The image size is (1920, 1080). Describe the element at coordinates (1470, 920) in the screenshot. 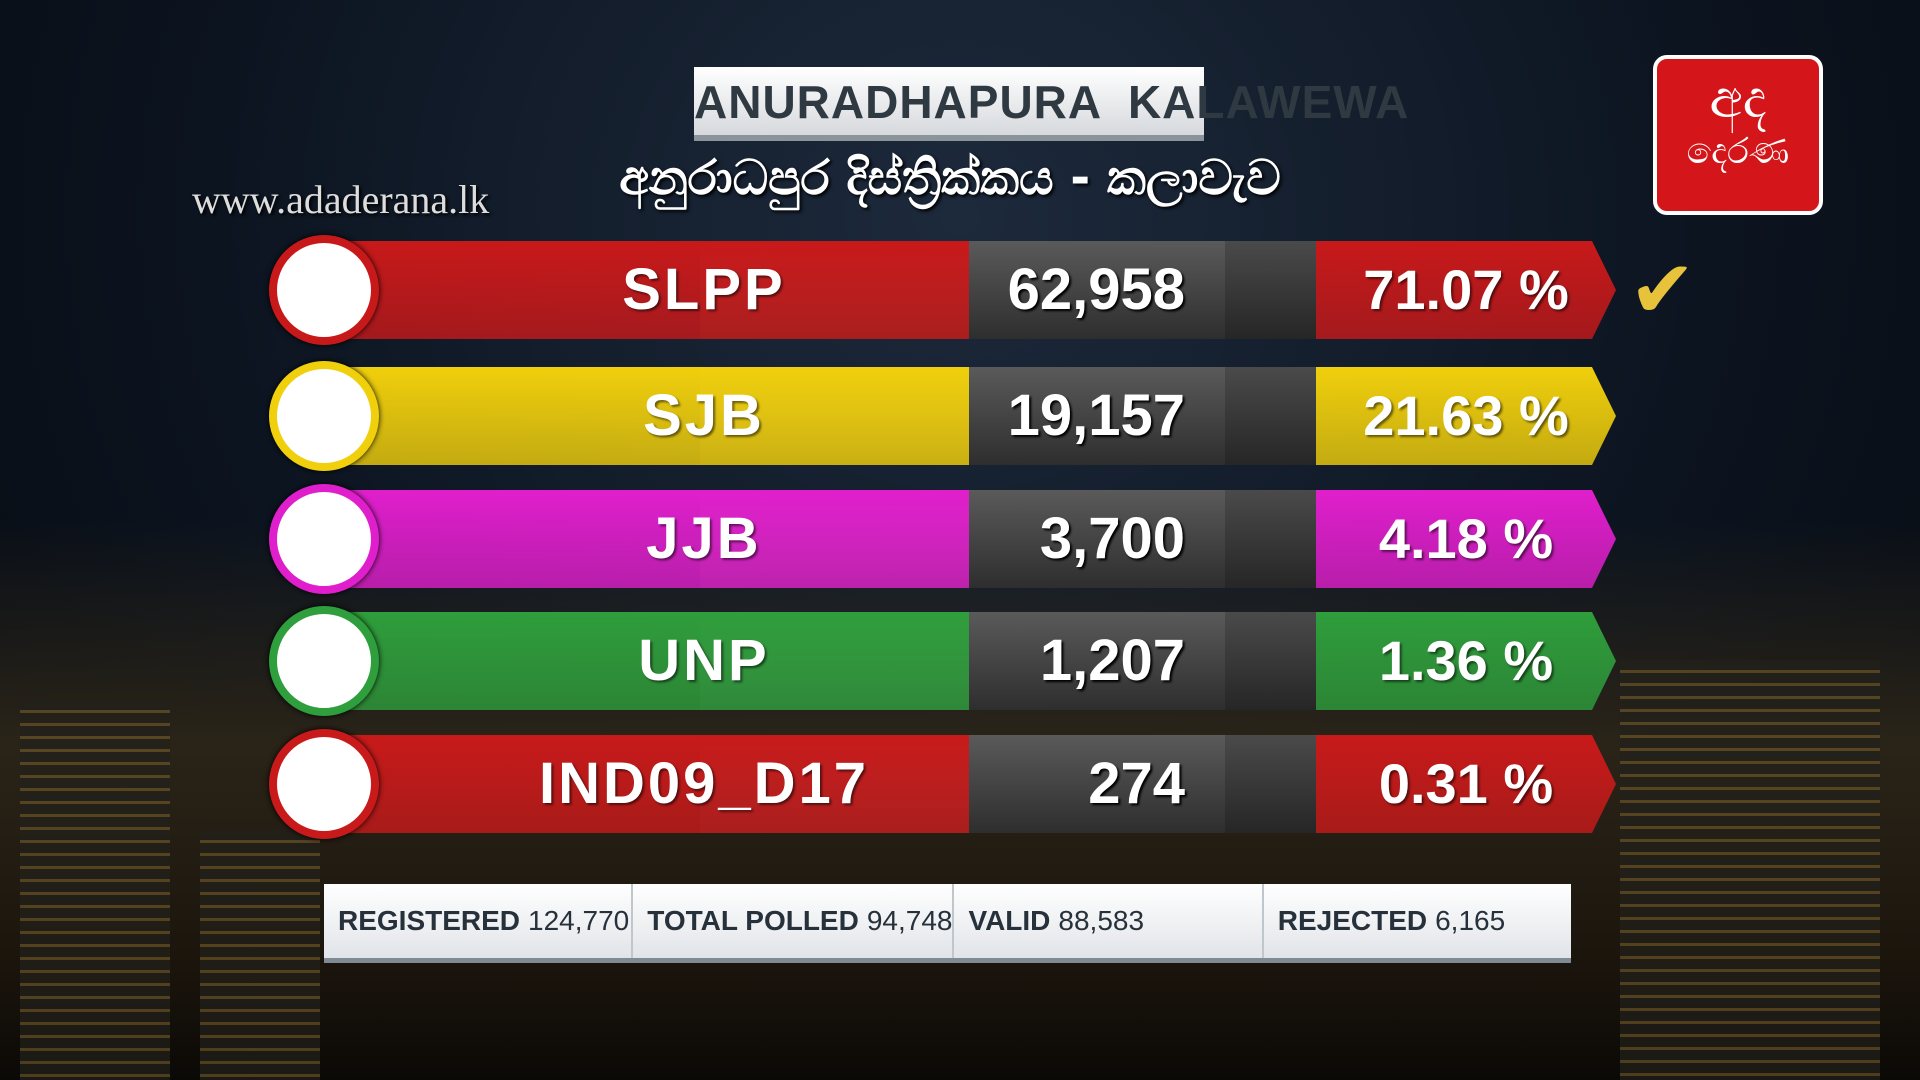

I see `summary-value: 6,165` at that location.